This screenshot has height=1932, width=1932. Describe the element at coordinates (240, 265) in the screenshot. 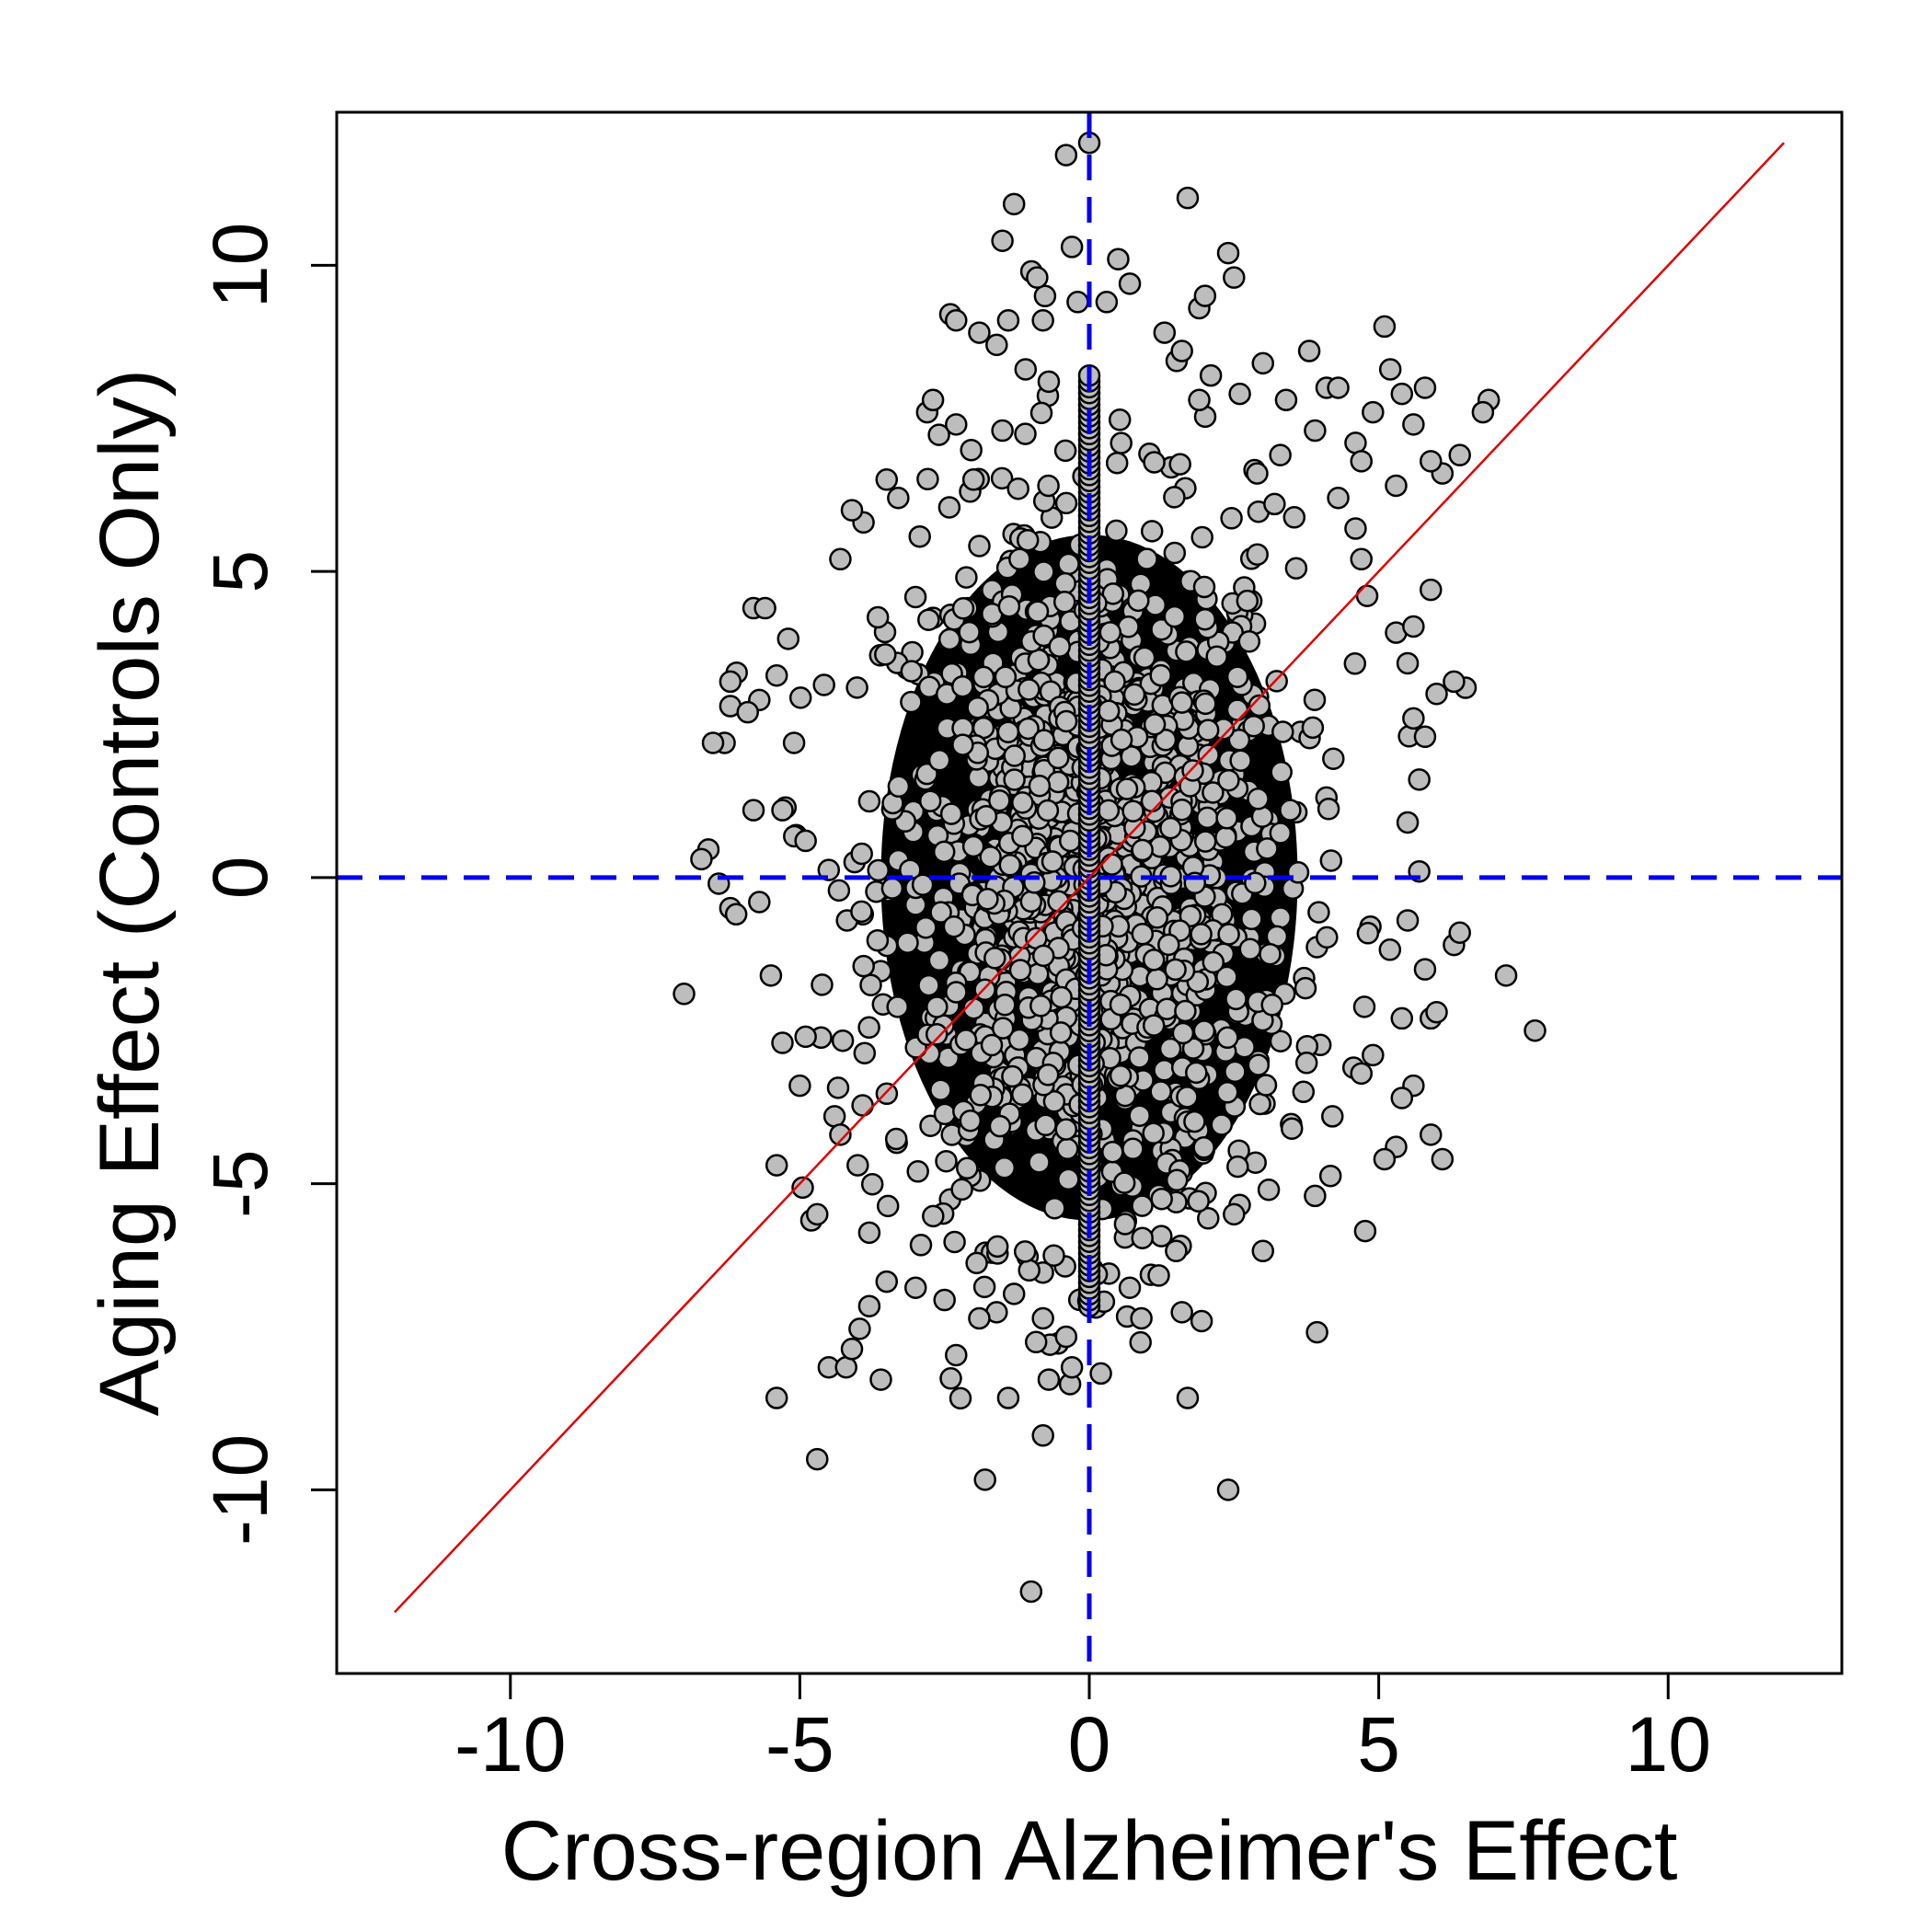

I see `y-tick-label: 10` at that location.